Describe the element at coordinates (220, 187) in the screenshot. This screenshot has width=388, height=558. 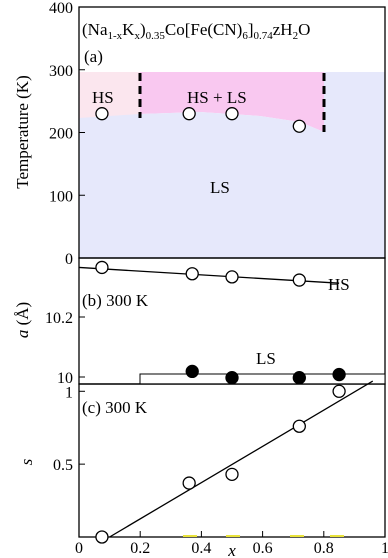
I see `region-ls-label: LS` at that location.